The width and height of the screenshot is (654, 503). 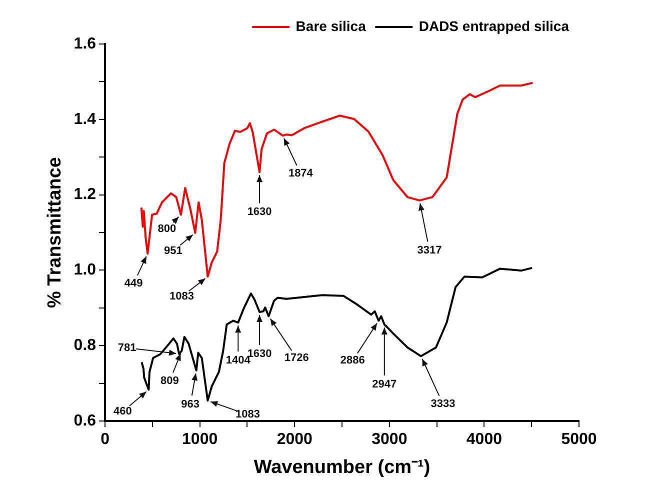 I want to click on y-tick-label: 1.4, so click(x=85, y=119).